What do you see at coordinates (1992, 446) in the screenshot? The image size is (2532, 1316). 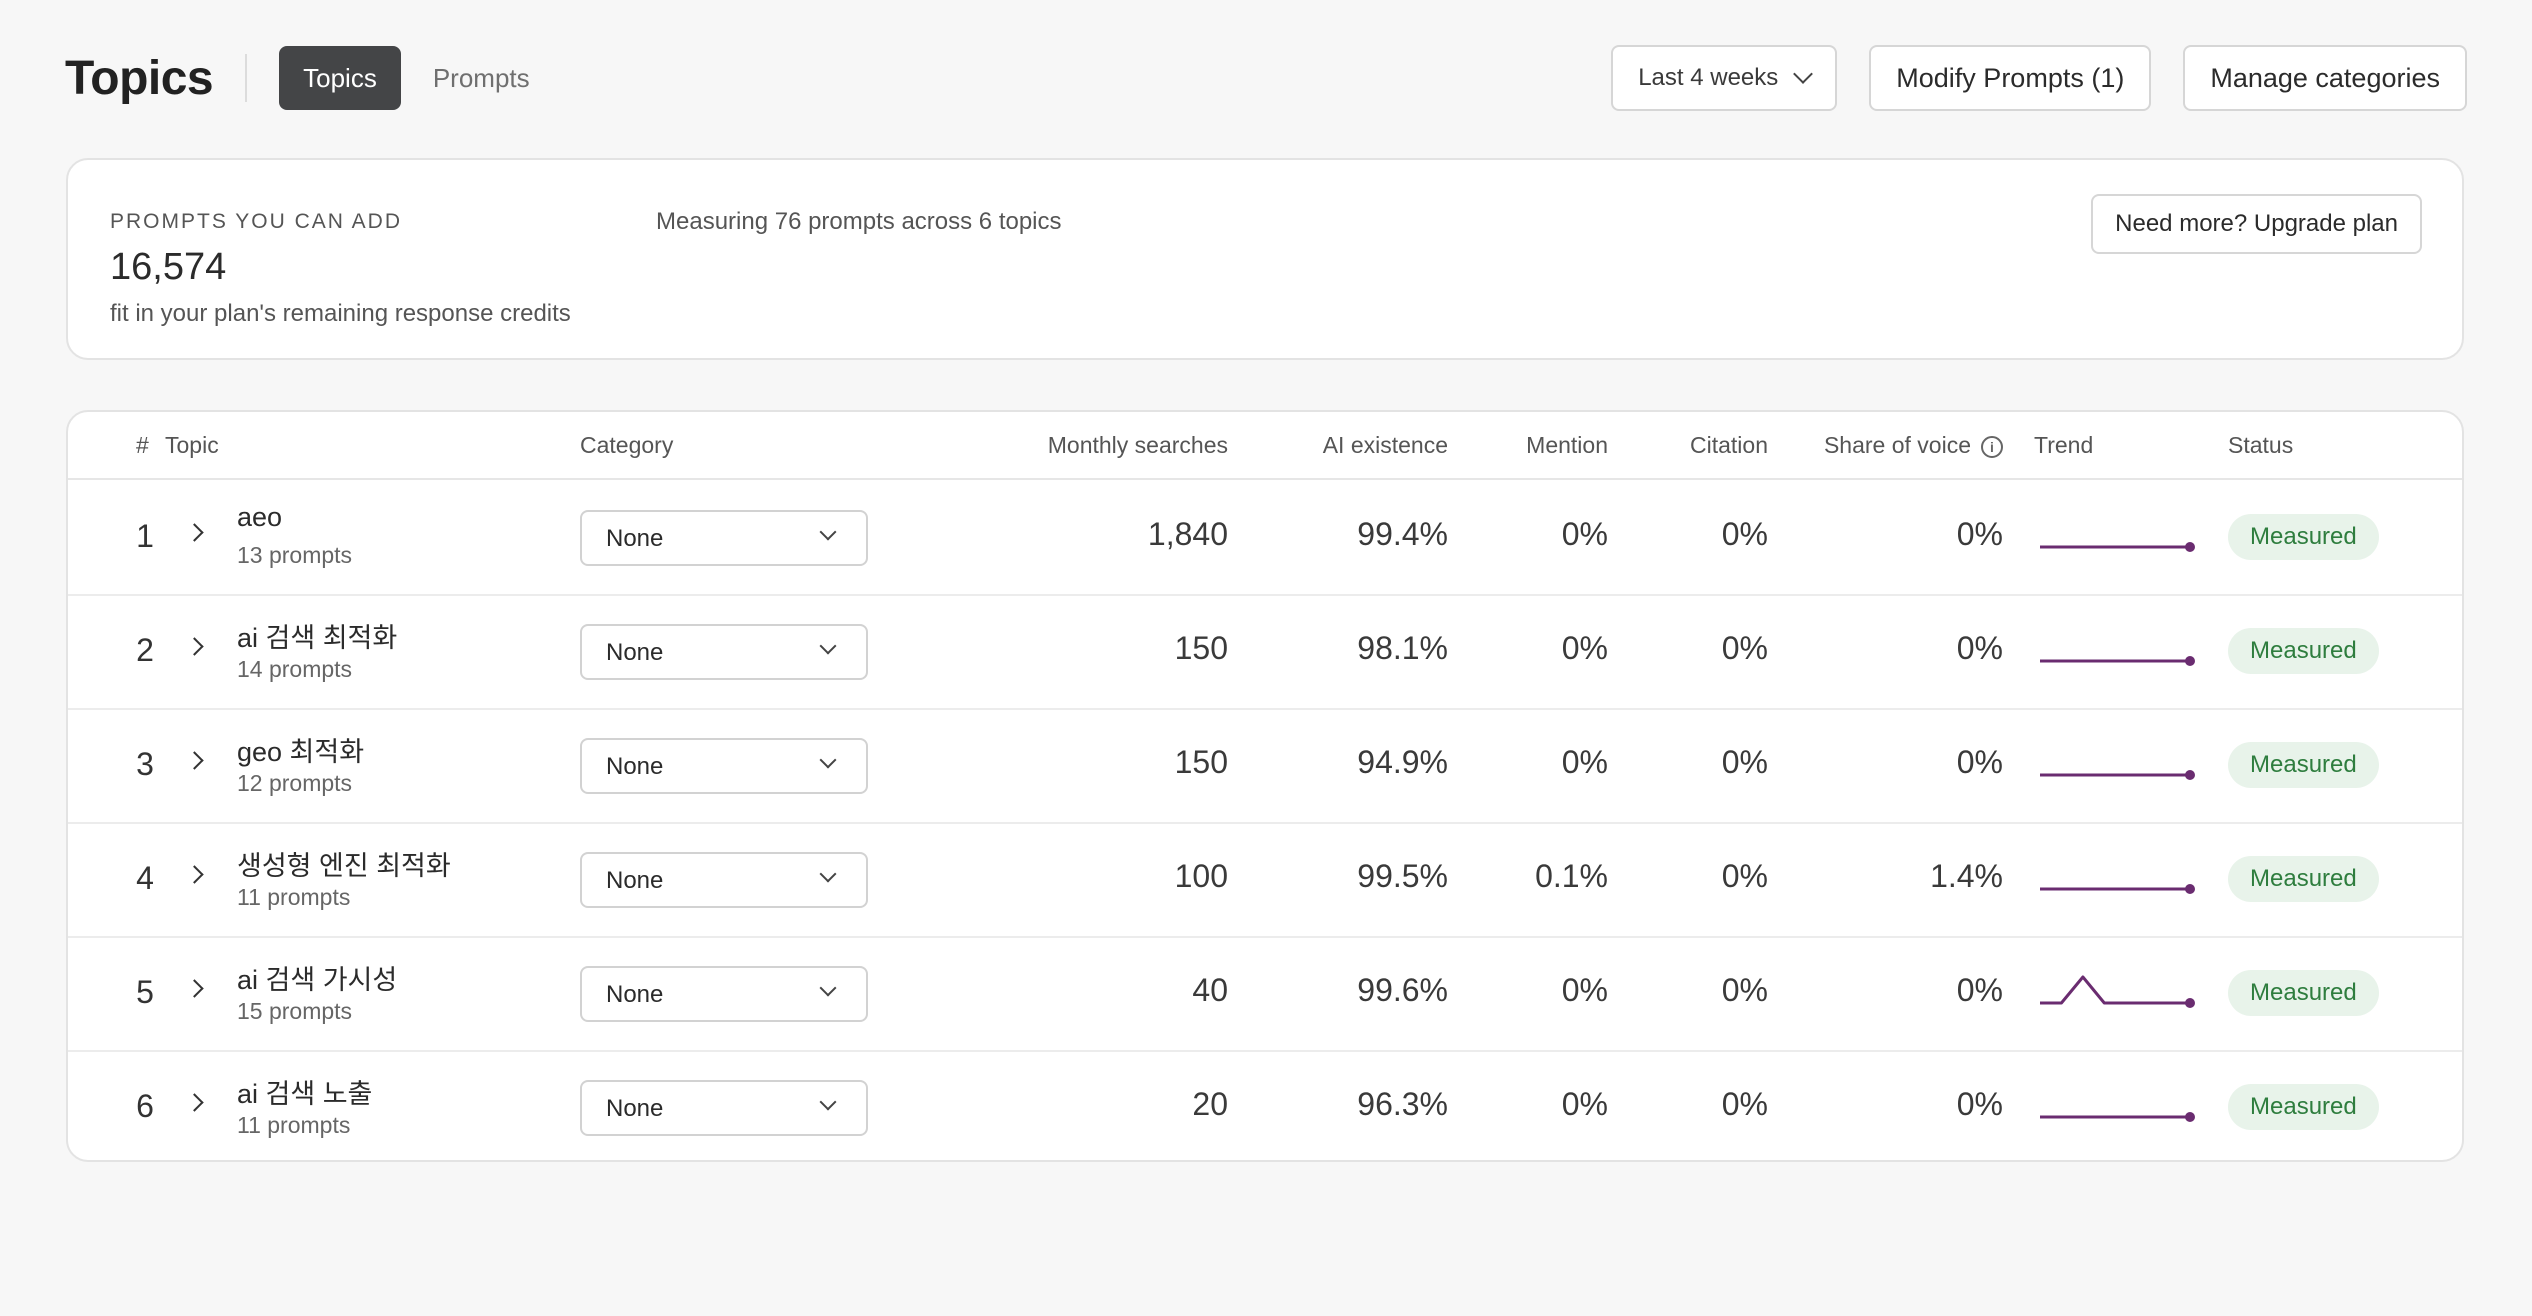 I see `info-icon: i` at bounding box center [1992, 446].